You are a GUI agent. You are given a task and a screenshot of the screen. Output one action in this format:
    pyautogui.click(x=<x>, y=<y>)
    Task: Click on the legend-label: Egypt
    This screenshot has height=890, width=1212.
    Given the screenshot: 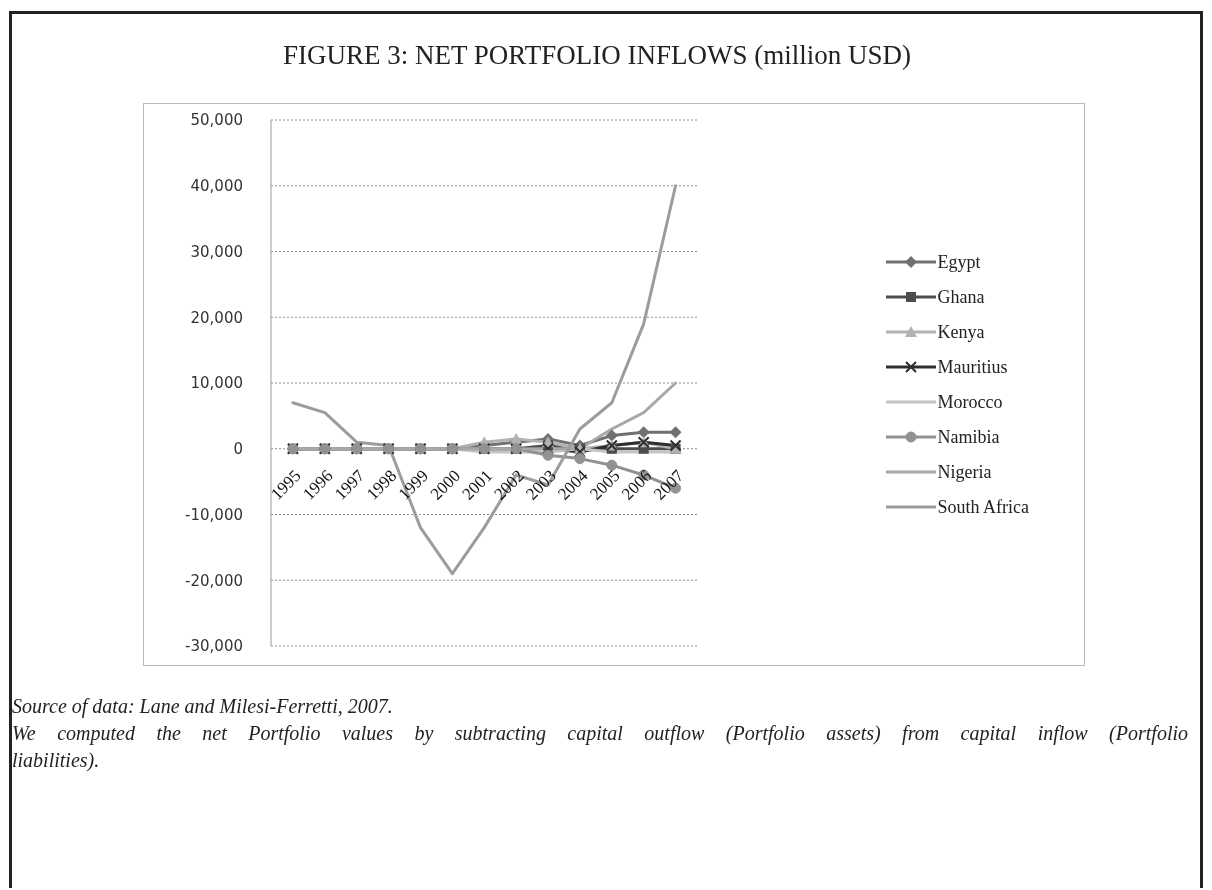 What is the action you would take?
    pyautogui.click(x=959, y=262)
    